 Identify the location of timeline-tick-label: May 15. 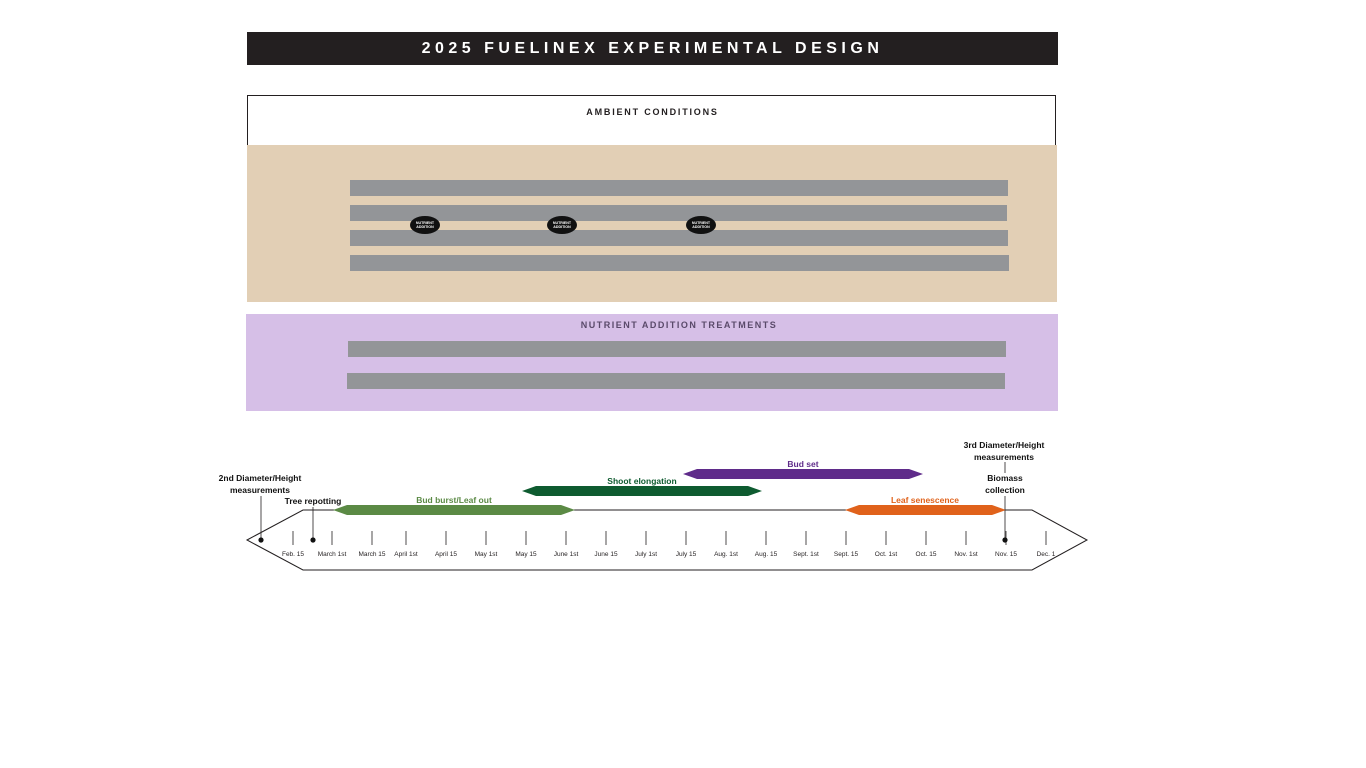
(526, 554).